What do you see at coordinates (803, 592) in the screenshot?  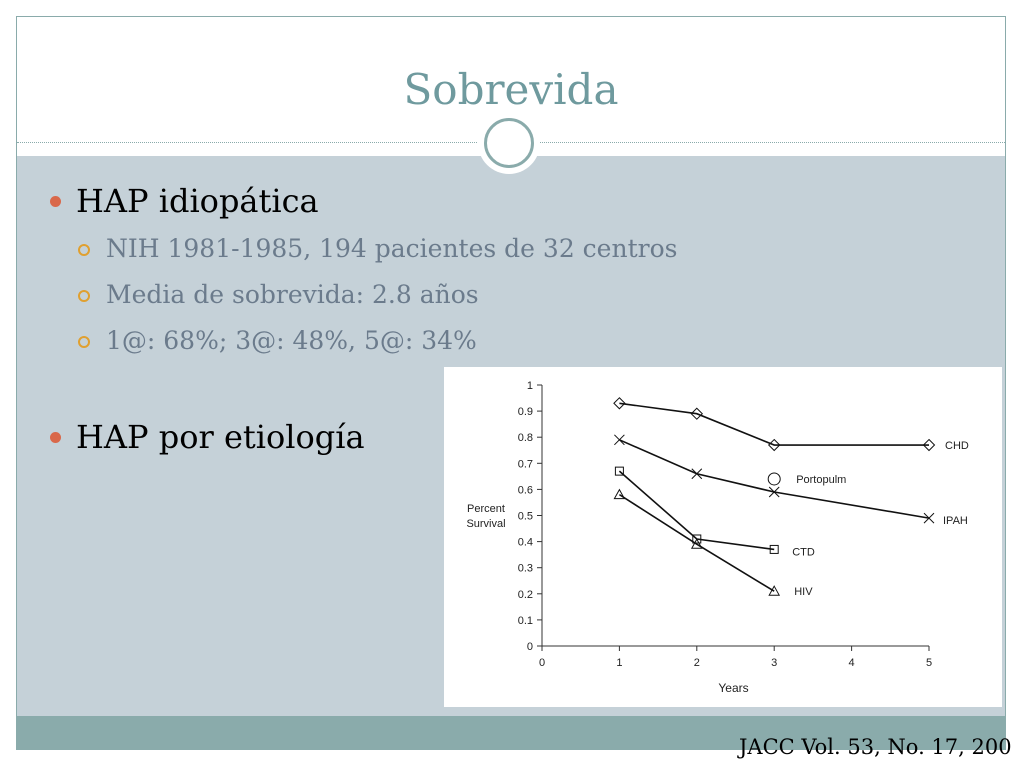 I see `series-label-hiv: HIV` at bounding box center [803, 592].